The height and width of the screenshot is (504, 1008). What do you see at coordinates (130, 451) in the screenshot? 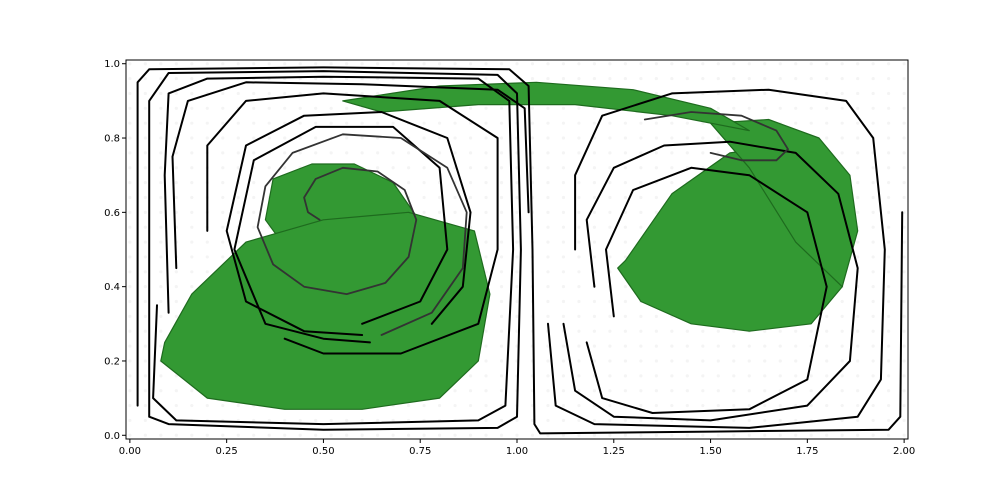
I see `x-tick-label: 0.00` at bounding box center [130, 451].